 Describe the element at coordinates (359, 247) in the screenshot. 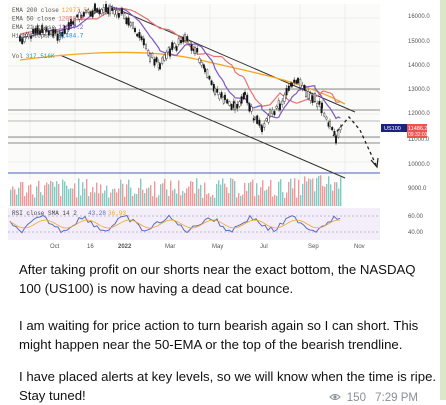

I see `time-axis-label: Nov` at that location.